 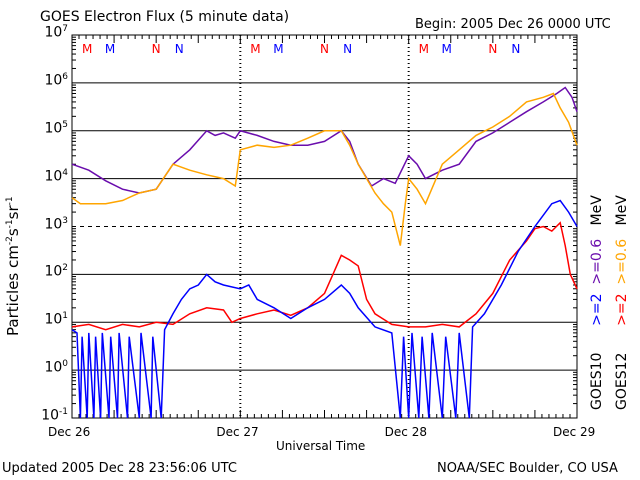 What do you see at coordinates (65, 29) in the screenshot?
I see `y-tick-text: 7` at bounding box center [65, 29].